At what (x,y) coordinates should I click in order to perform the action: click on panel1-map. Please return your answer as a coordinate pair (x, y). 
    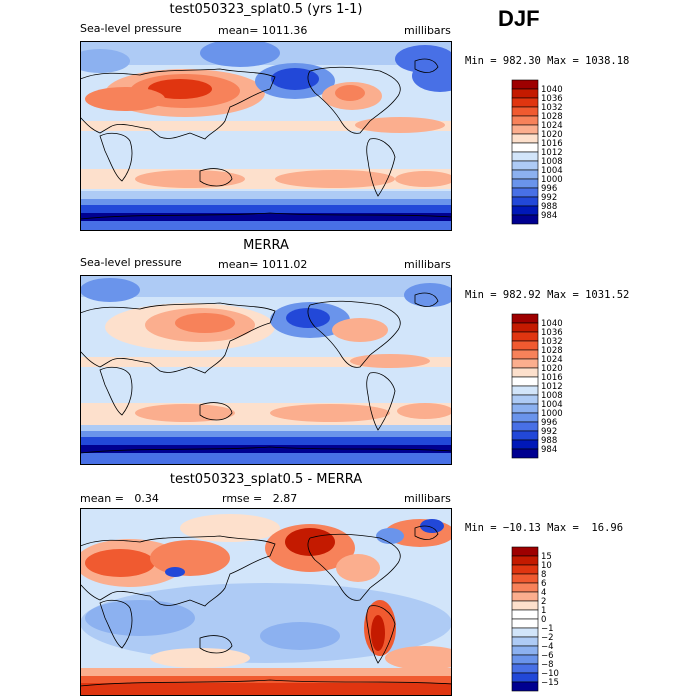
    Looking at the image, I should click on (266, 136).